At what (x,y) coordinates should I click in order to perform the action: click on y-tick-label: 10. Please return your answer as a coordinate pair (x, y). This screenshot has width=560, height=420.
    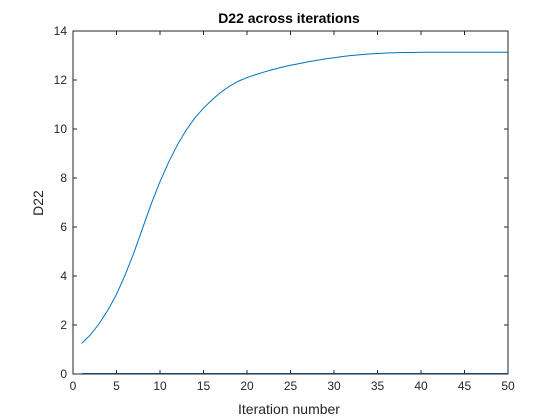
    Looking at the image, I should click on (61, 129).